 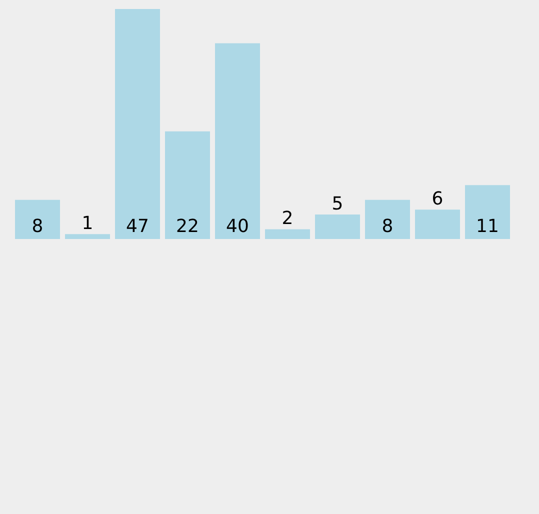 I want to click on data-label: 2, so click(x=288, y=219).